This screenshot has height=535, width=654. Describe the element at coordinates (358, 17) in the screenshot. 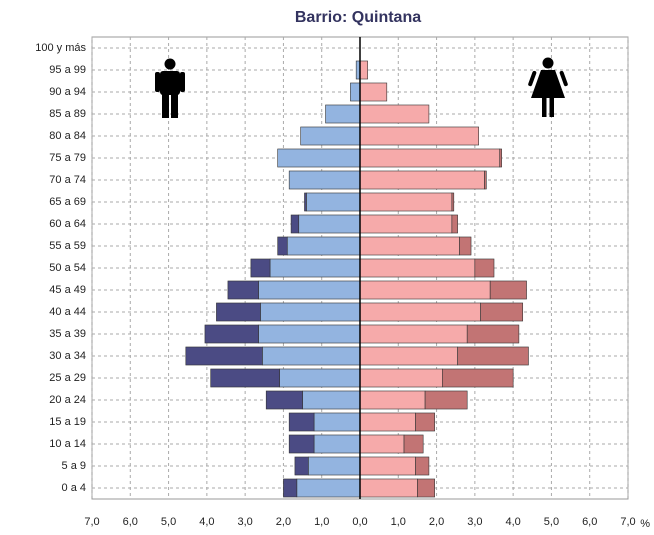

I see `chart-title: Barrio: Quintana` at that location.